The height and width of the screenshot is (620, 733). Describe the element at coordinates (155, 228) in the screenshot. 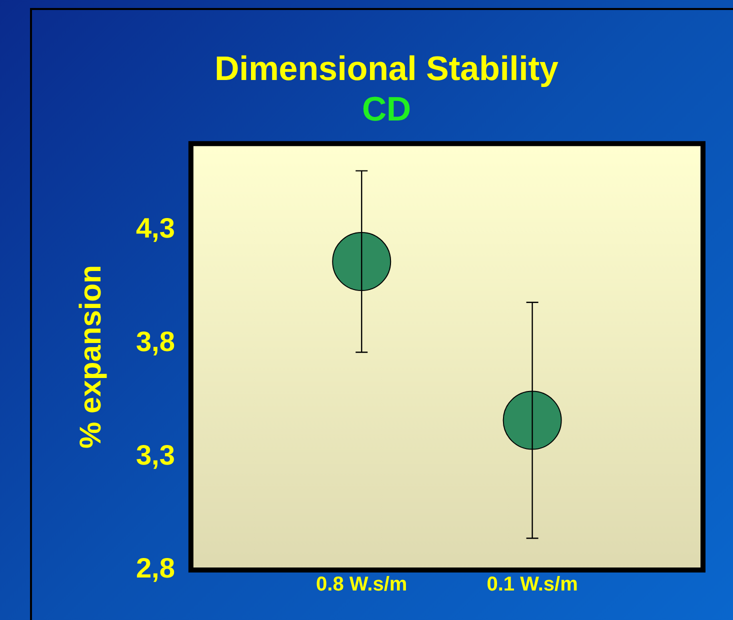

I see `y-tick-label: 4,3` at that location.